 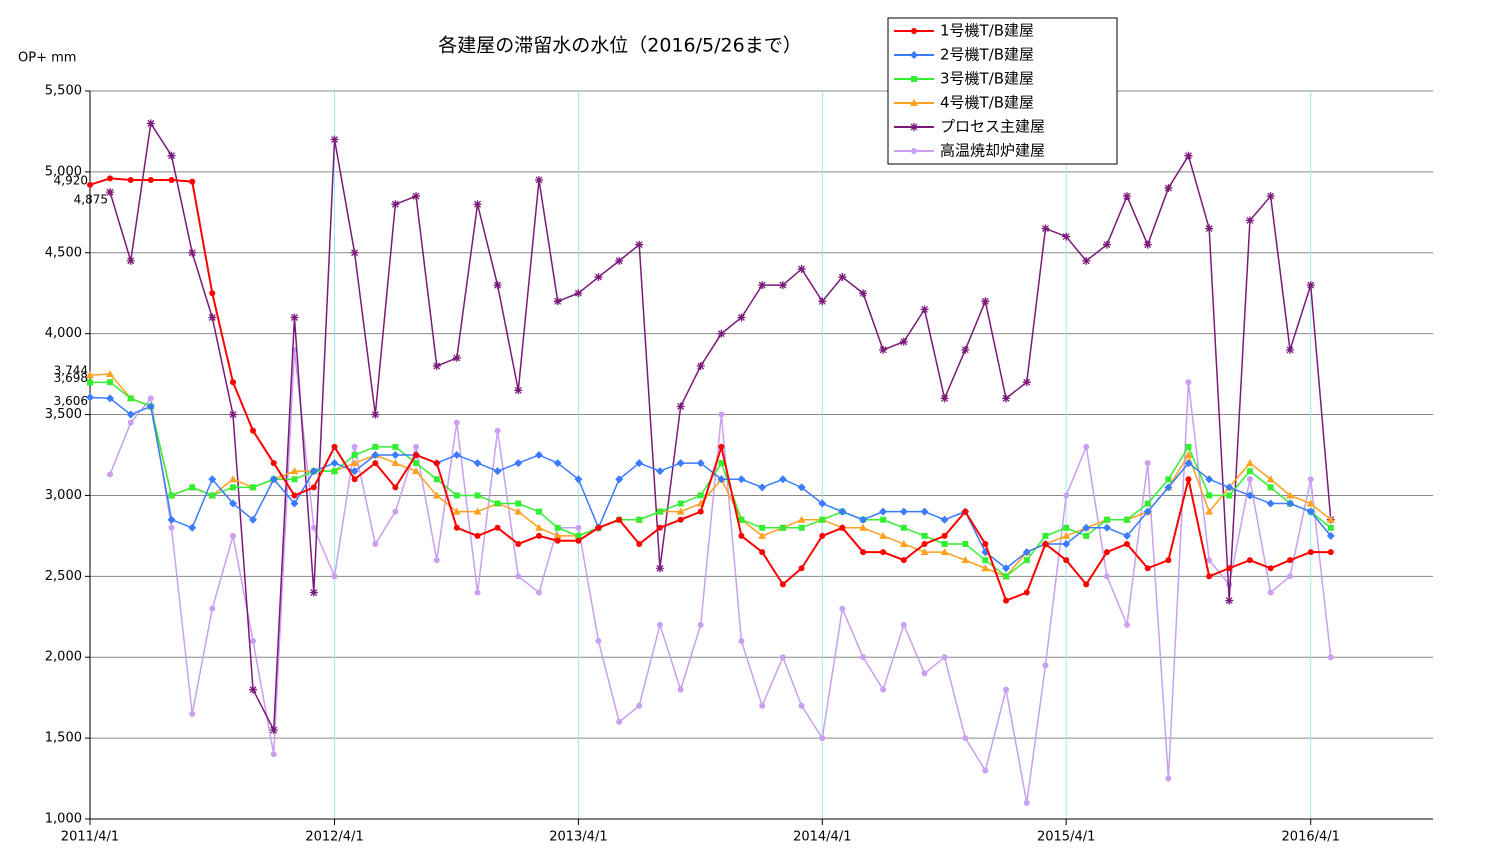 What do you see at coordinates (71, 180) in the screenshot?
I see `data-label: 4,920` at bounding box center [71, 180].